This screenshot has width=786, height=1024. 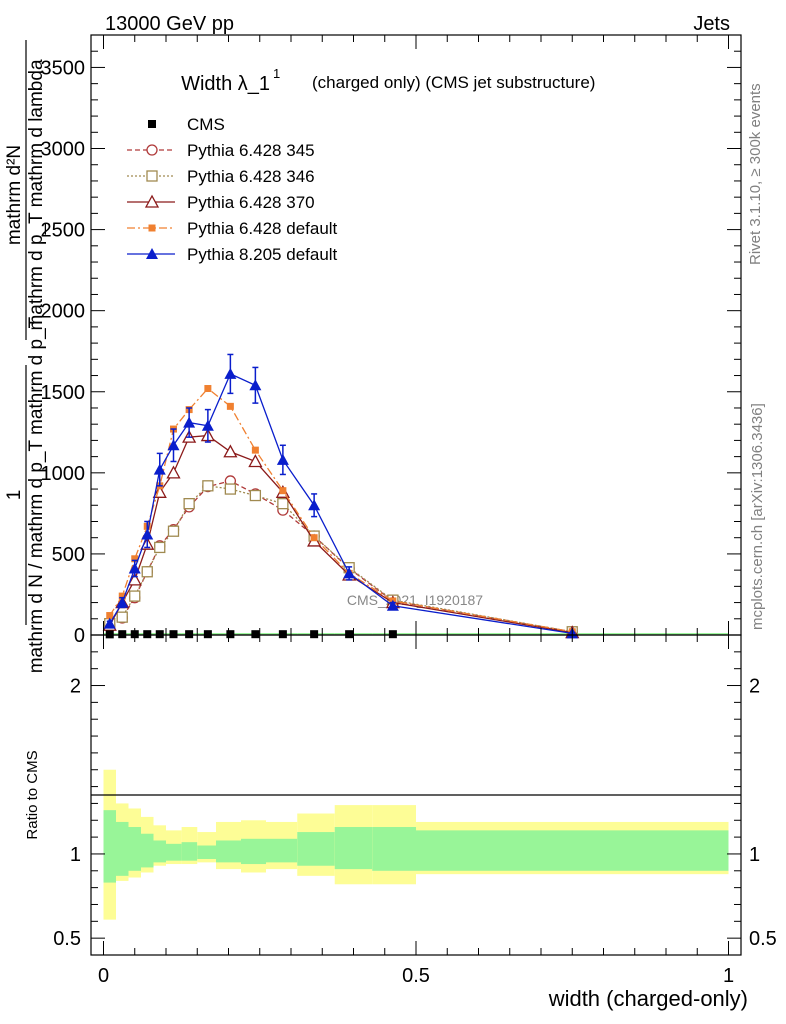 What do you see at coordinates (416, 976) in the screenshot?
I see `x-tick-label: 0.5` at bounding box center [416, 976].